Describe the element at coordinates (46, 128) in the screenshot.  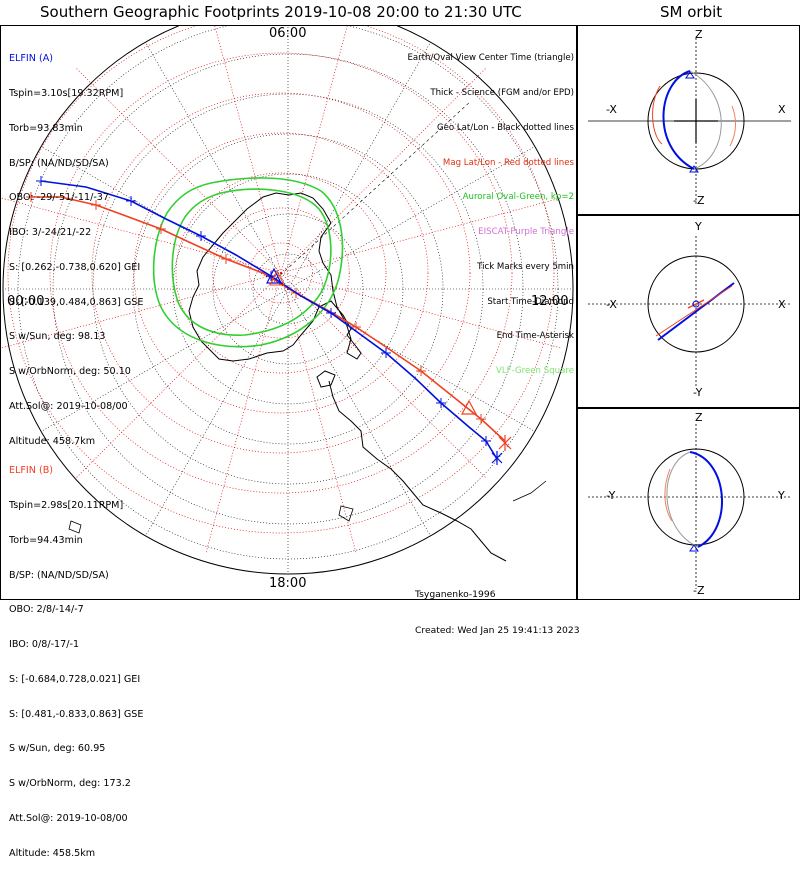
I see `elfin-a-line: Torb=93.83min` at that location.